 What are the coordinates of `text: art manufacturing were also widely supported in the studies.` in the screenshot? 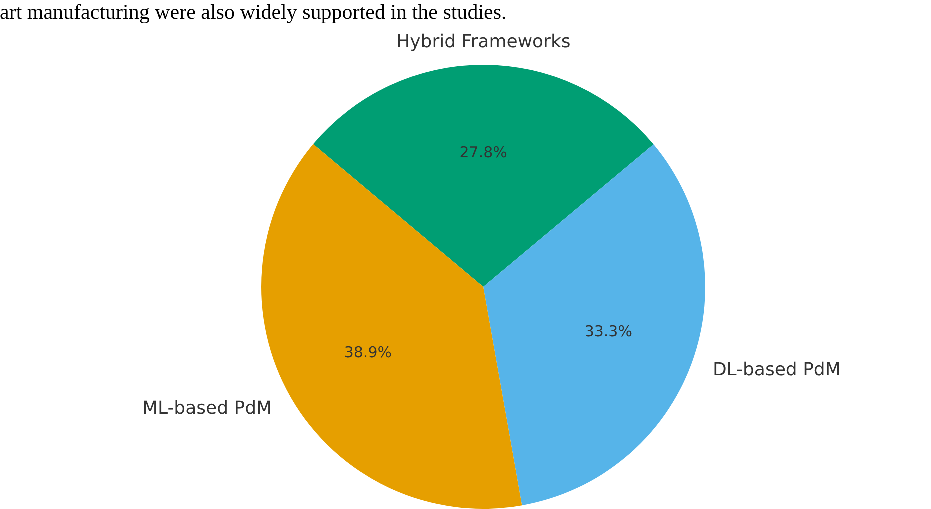 It's located at (253, 12).